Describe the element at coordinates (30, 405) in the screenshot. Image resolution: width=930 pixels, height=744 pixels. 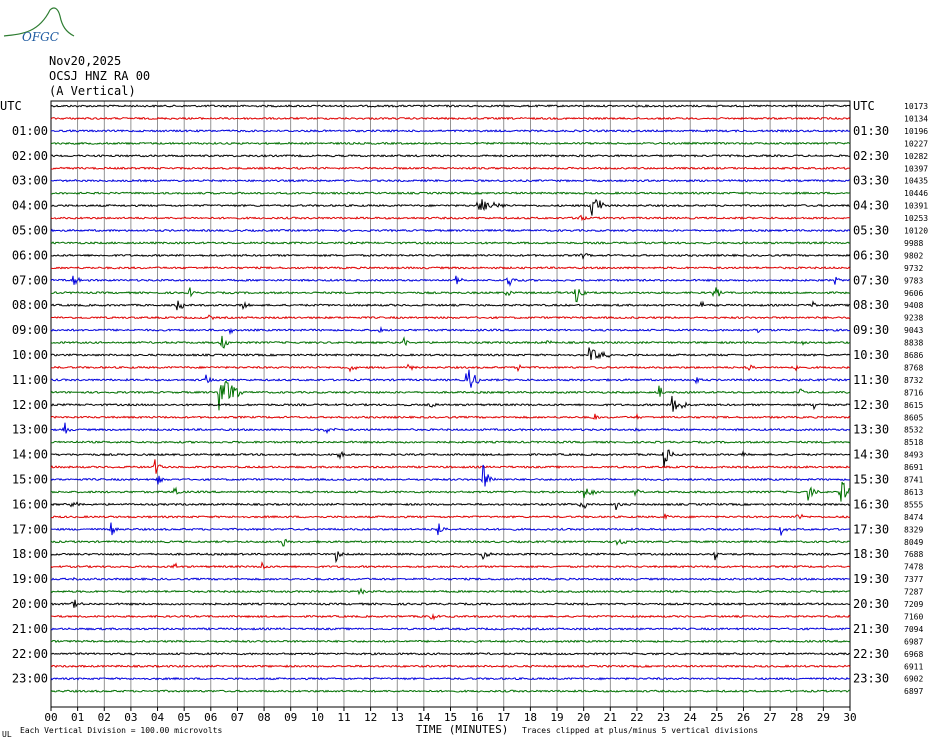
I see `left-time-label-24: 12:00` at that location.